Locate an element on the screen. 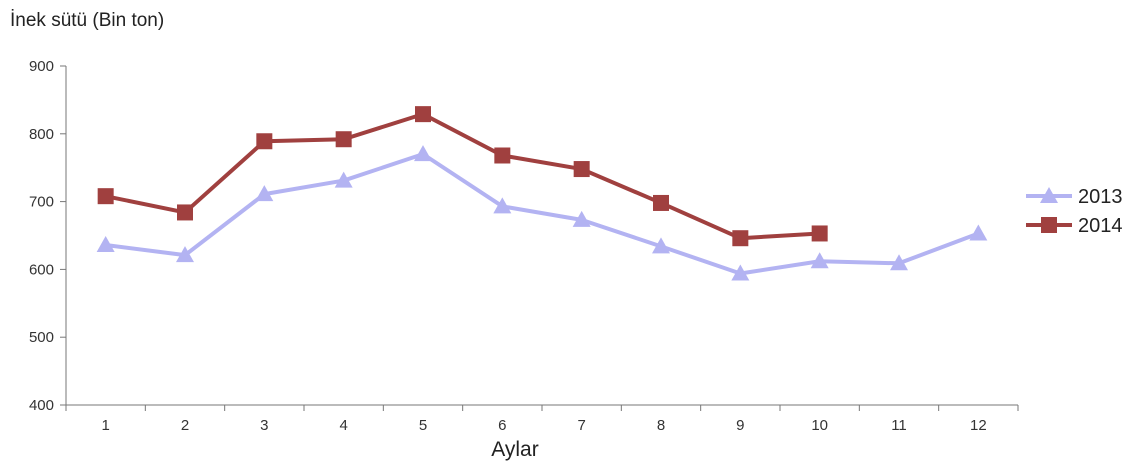 The width and height of the screenshot is (1141, 461). y-tick-label: 600 is located at coordinates (41, 269).